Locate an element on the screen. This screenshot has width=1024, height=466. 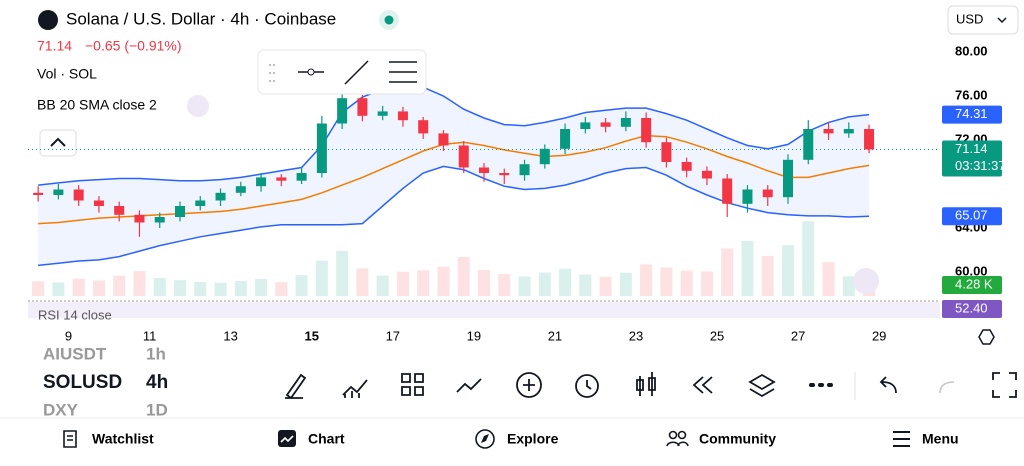
x-tick-label: 13 is located at coordinates (230, 335).